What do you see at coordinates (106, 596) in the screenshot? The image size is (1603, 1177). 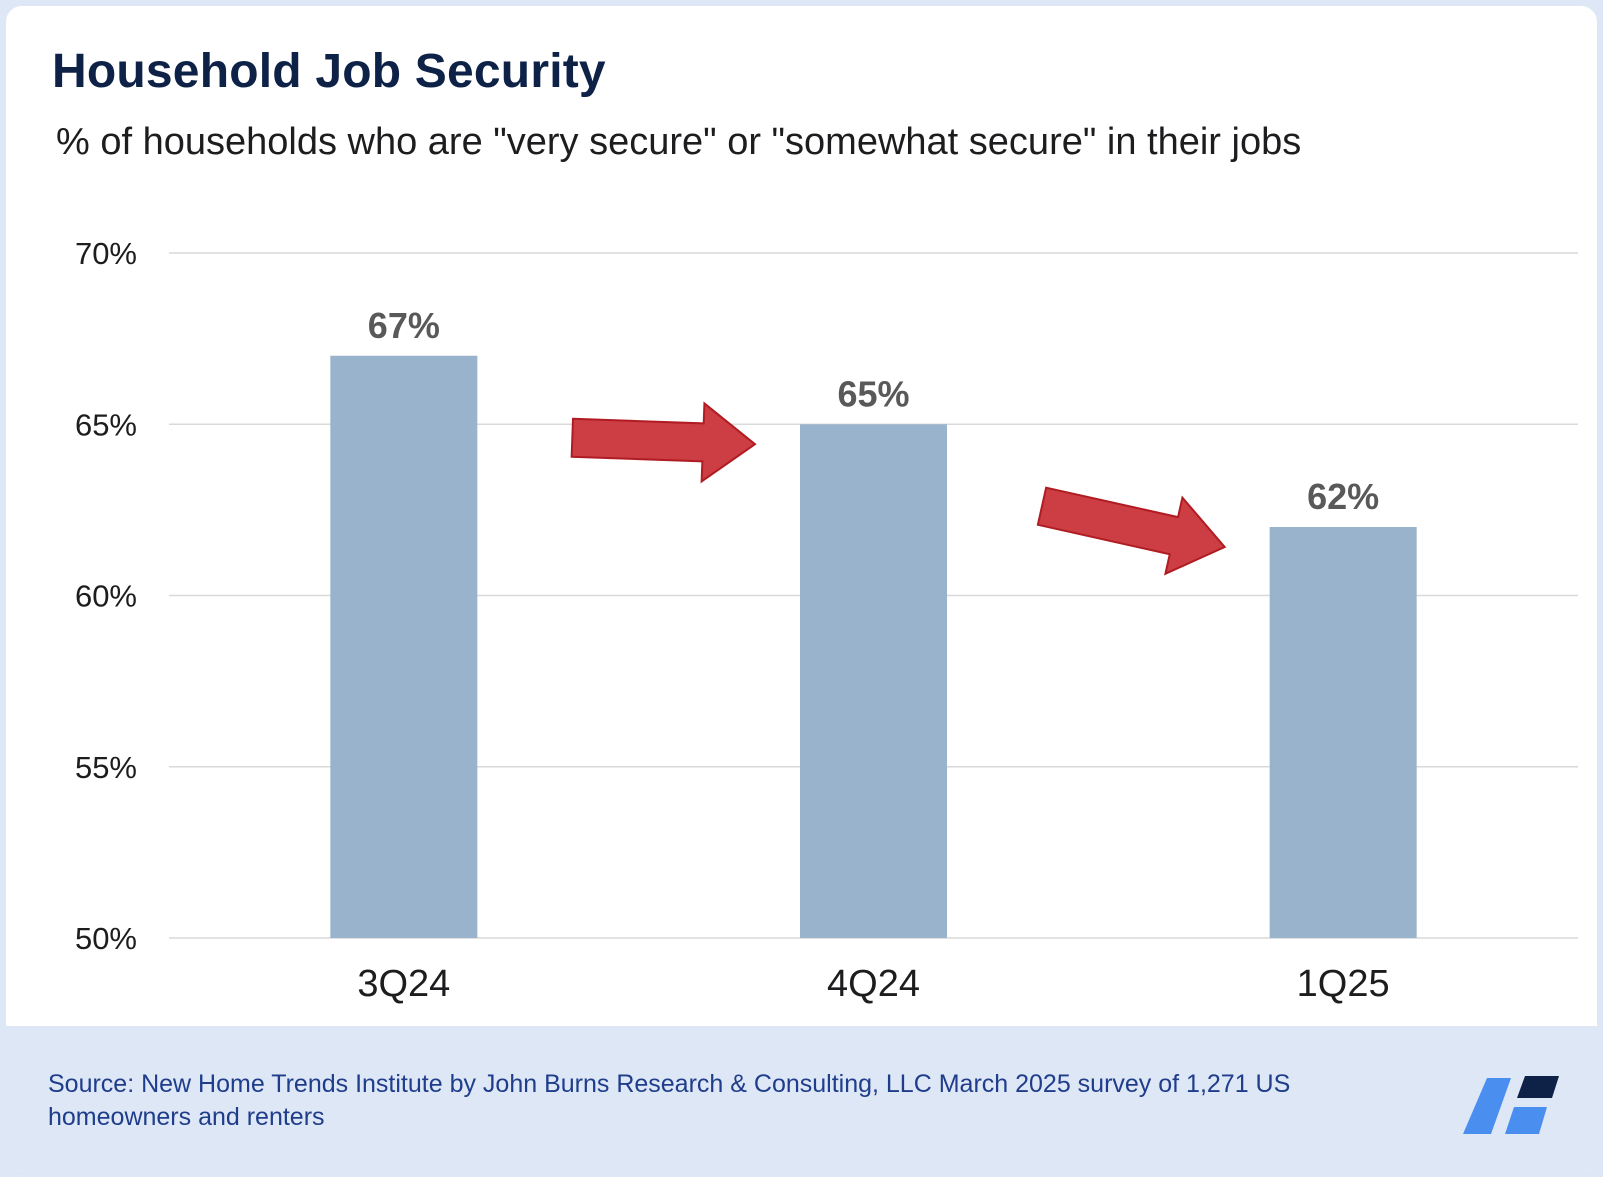 I see `y-tick-label: 60%` at bounding box center [106, 596].